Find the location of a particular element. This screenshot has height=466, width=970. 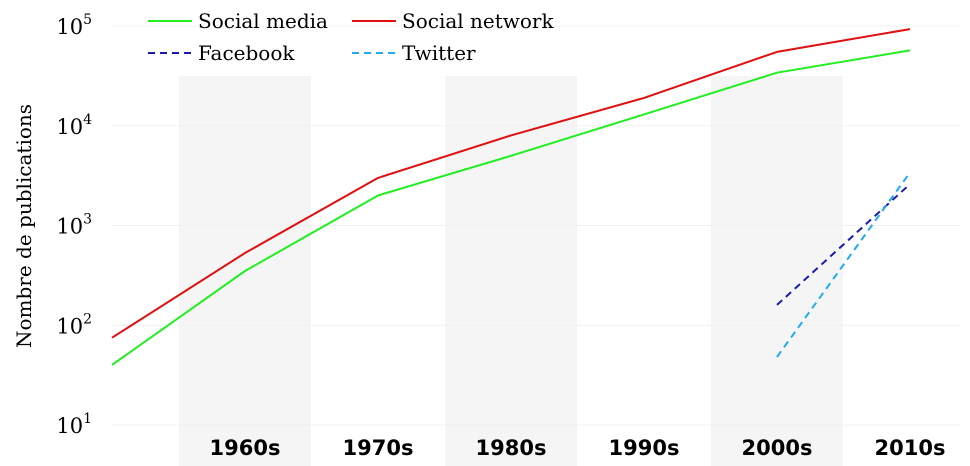

y-tick-label: 102 is located at coordinates (74, 324).